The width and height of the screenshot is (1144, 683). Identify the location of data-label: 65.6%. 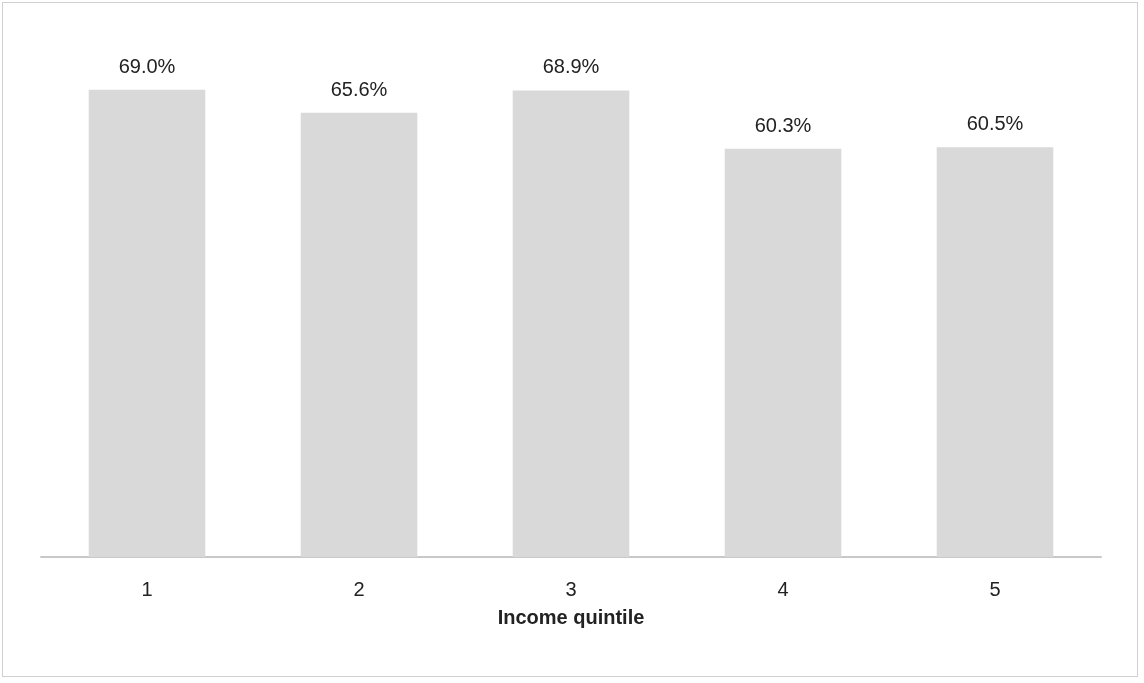
(359, 88).